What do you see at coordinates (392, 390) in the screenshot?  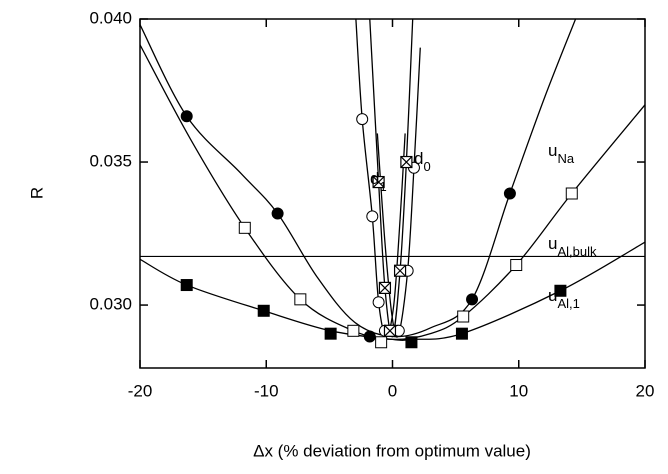 I see `x-tick-label: 0` at bounding box center [392, 390].